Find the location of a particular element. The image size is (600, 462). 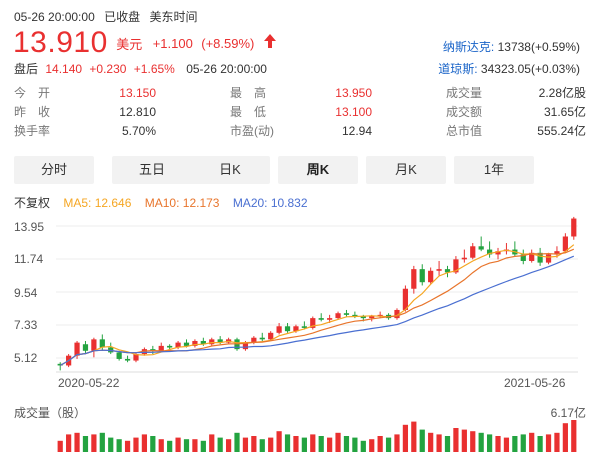

index-name: 纳斯达克: is located at coordinates (468, 47).